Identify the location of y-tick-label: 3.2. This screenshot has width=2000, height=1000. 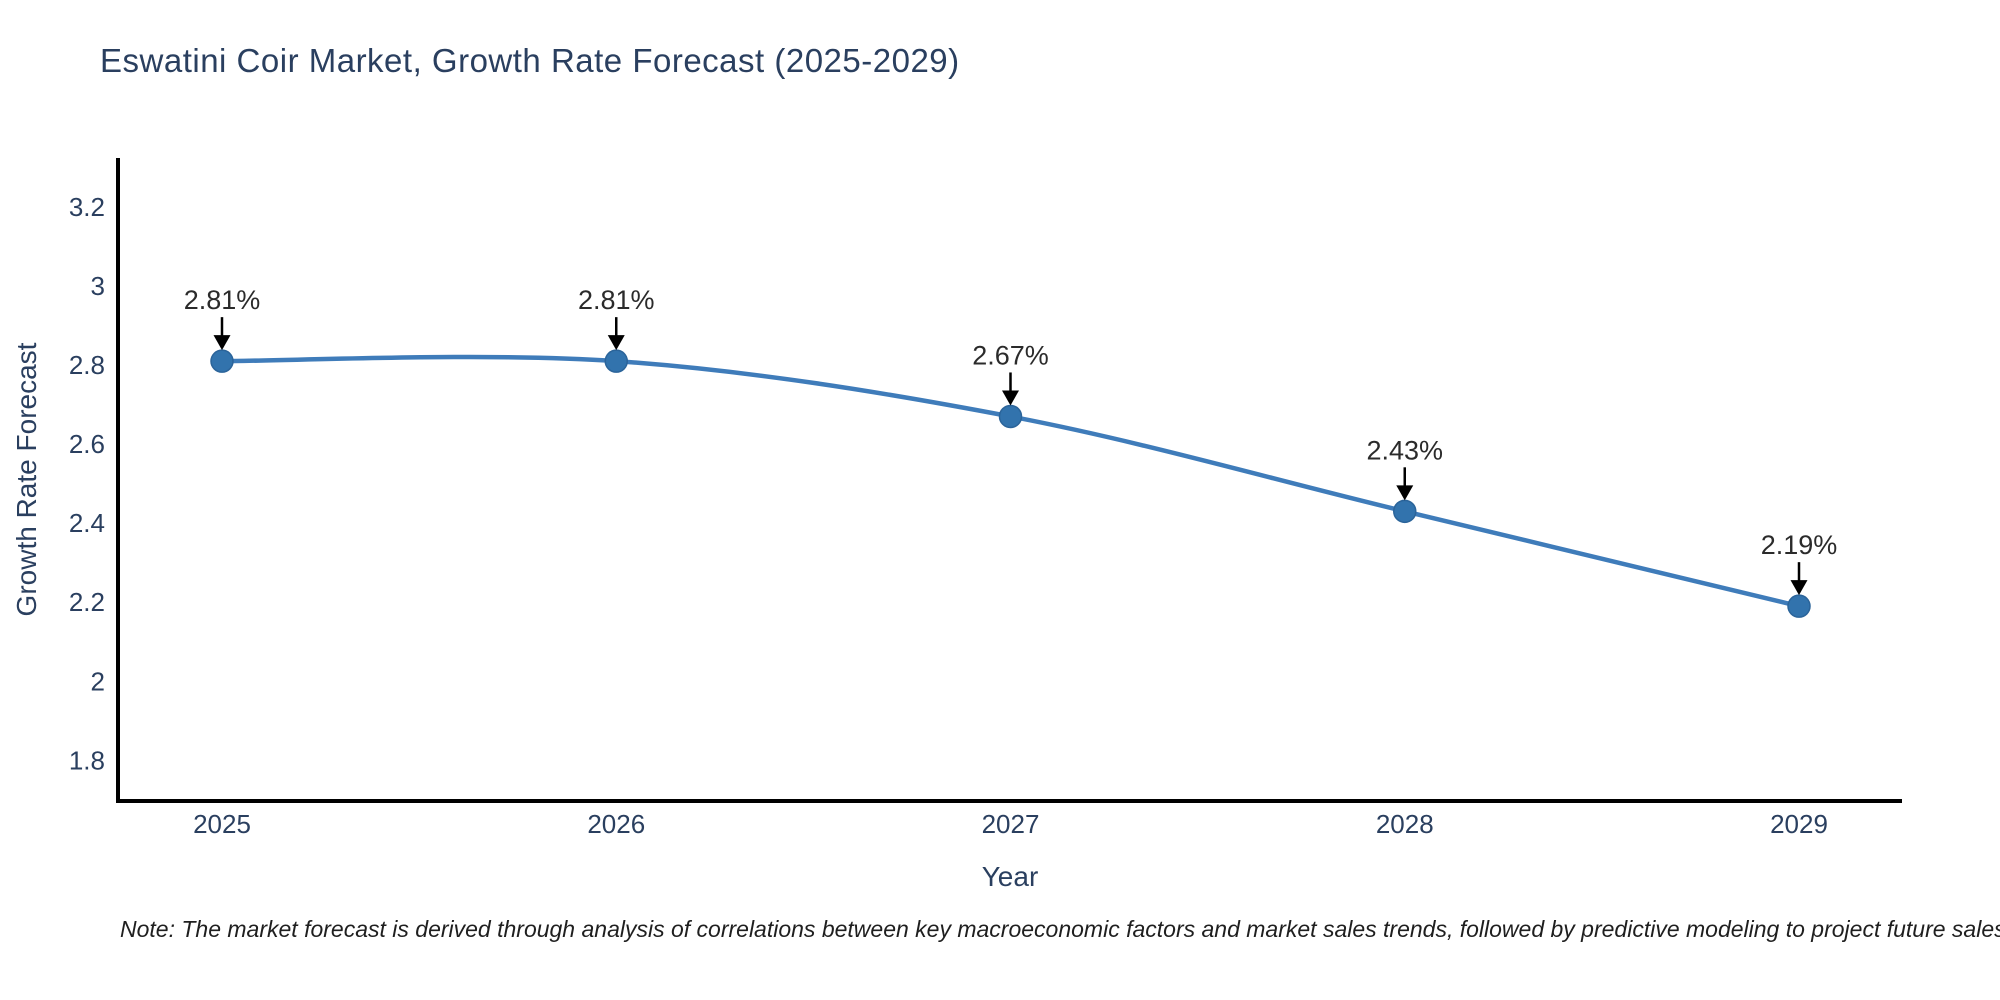
(87, 207).